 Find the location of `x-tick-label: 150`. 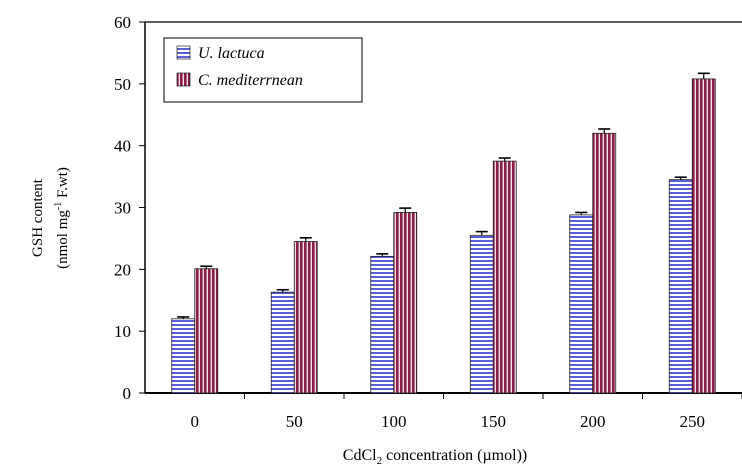

x-tick-label: 150 is located at coordinates (494, 421).